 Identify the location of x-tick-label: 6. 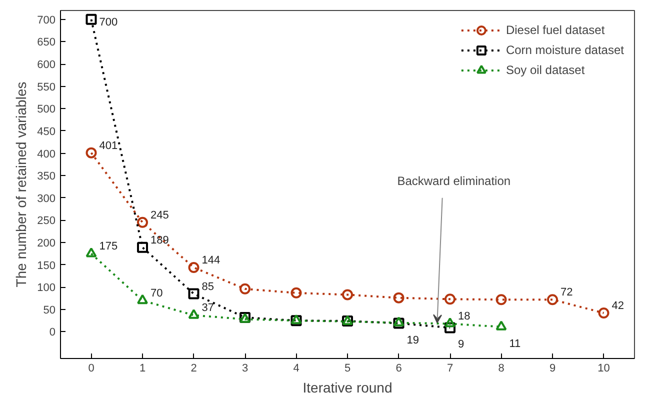
(399, 368).